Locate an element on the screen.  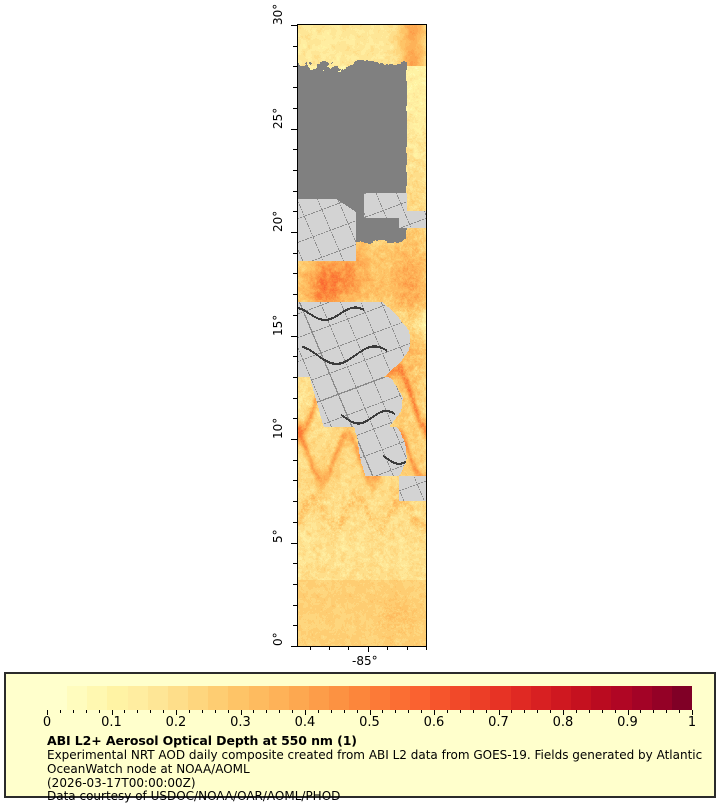
colorbar-tick-label: 0.5 is located at coordinates (369, 722).